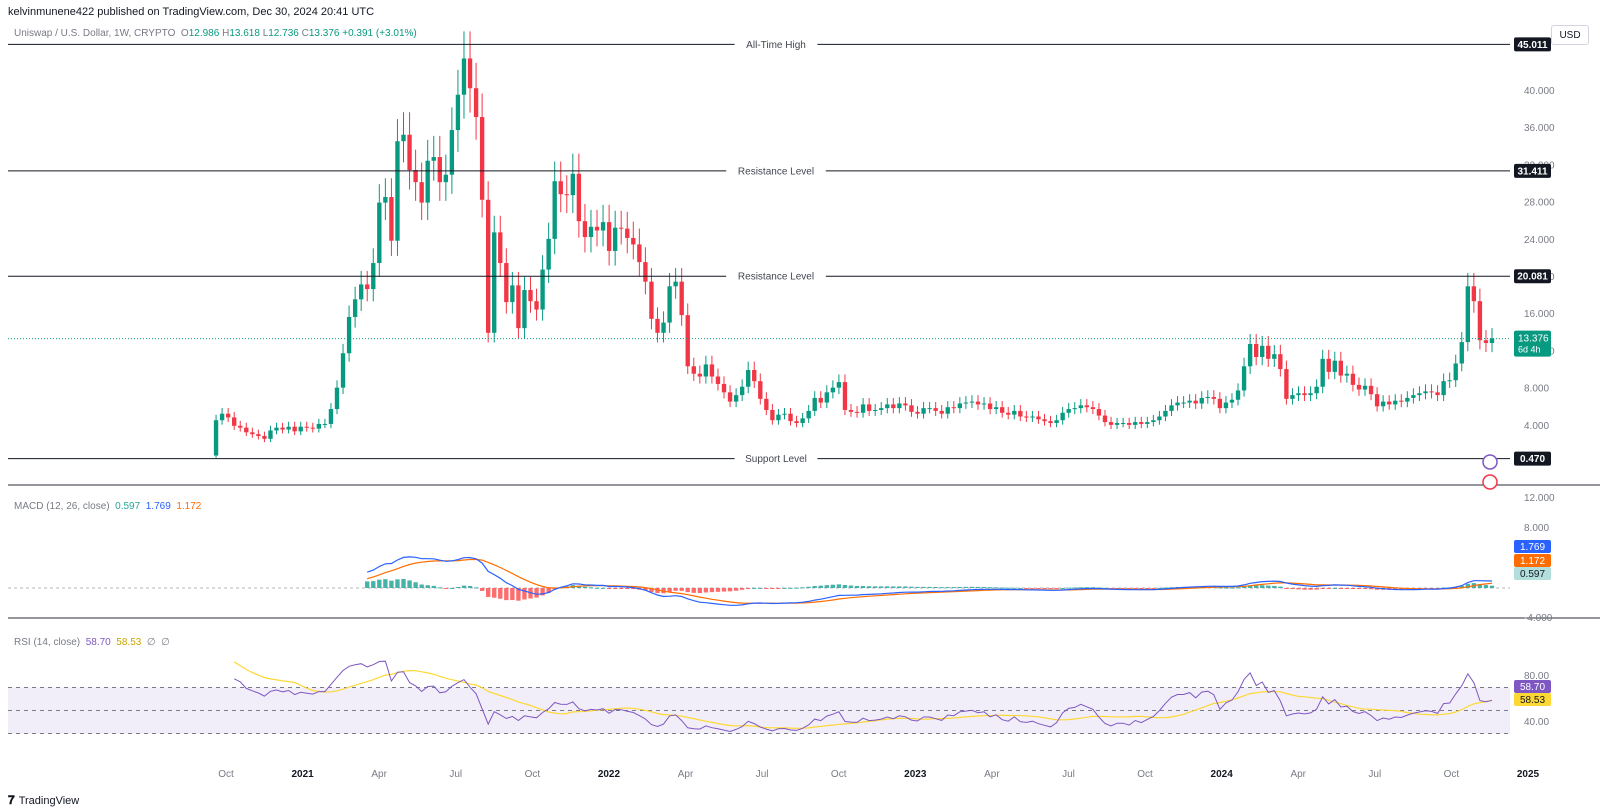 Image resolution: width=1600 pixels, height=812 pixels. I want to click on x-axis-tick: Oct, so click(226, 774).